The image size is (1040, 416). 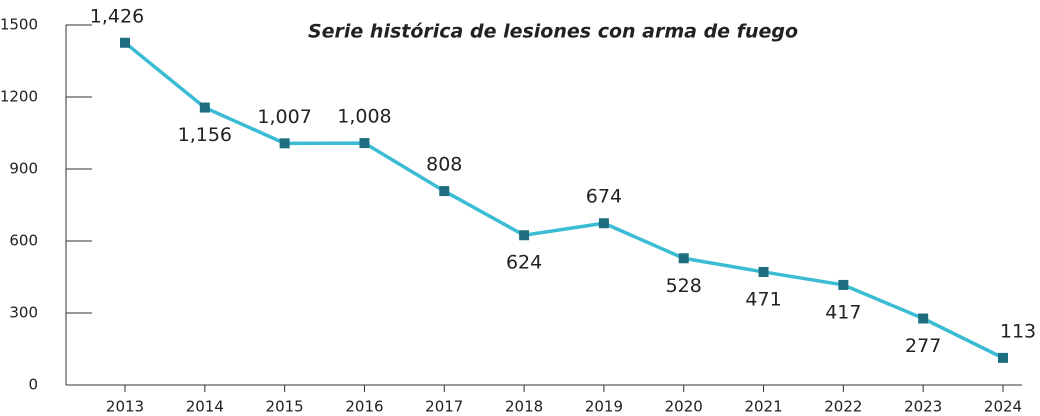 I want to click on x-tick-label: 2021, so click(x=763, y=407).